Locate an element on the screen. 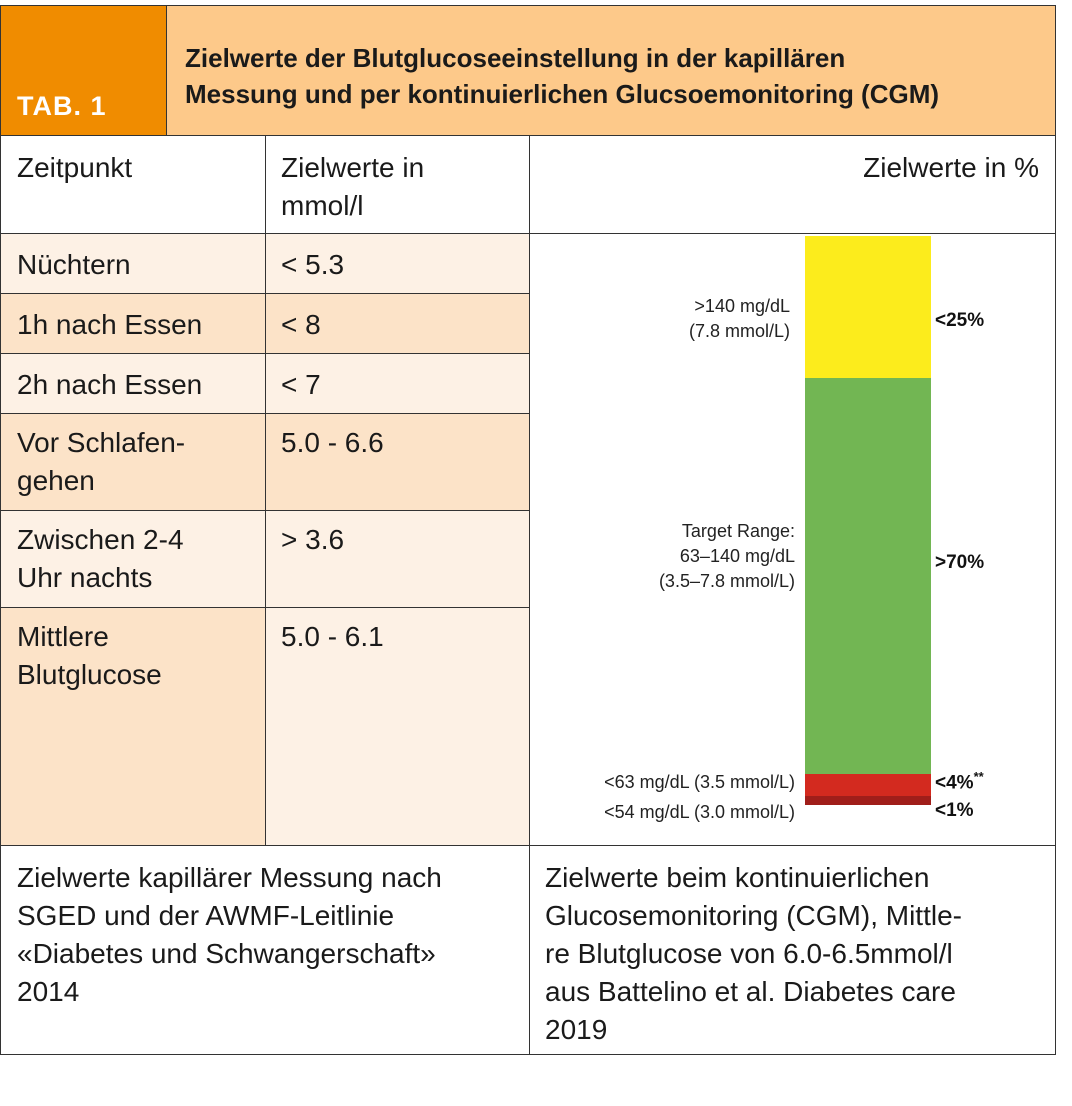 This screenshot has width=1072, height=1106. row-time-bedtime-line-1: Vor Schlafen- is located at coordinates (101, 442).